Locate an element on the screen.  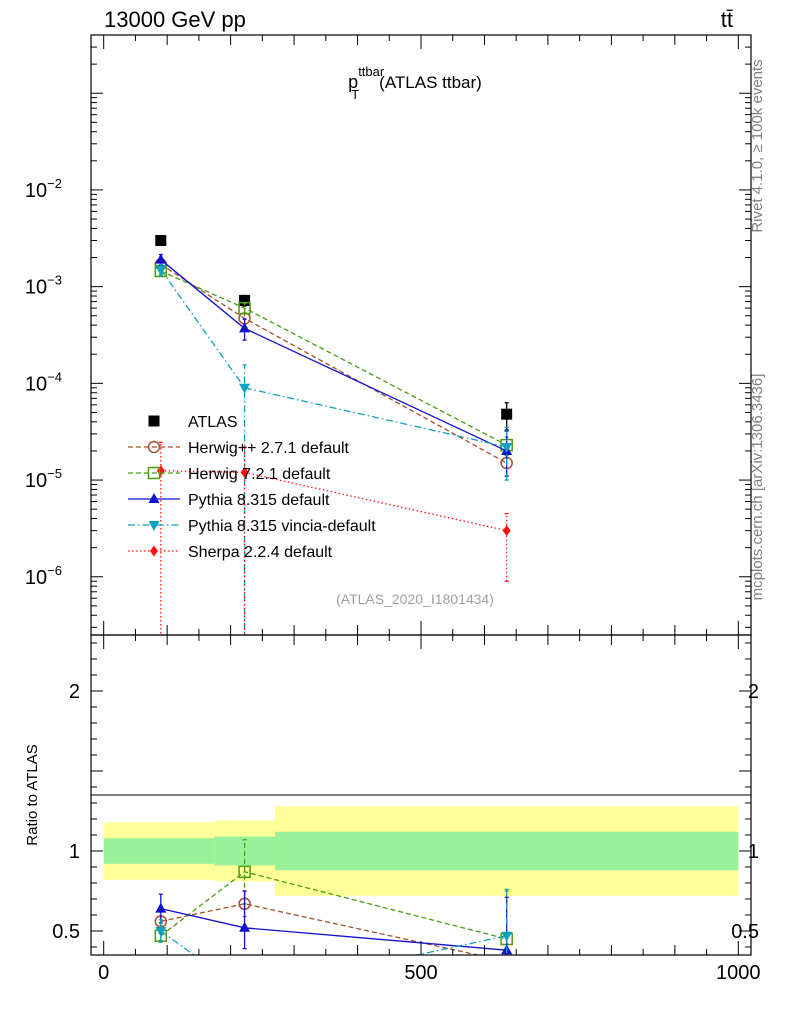
ratio-uncertainty-bands is located at coordinates (421, 851).